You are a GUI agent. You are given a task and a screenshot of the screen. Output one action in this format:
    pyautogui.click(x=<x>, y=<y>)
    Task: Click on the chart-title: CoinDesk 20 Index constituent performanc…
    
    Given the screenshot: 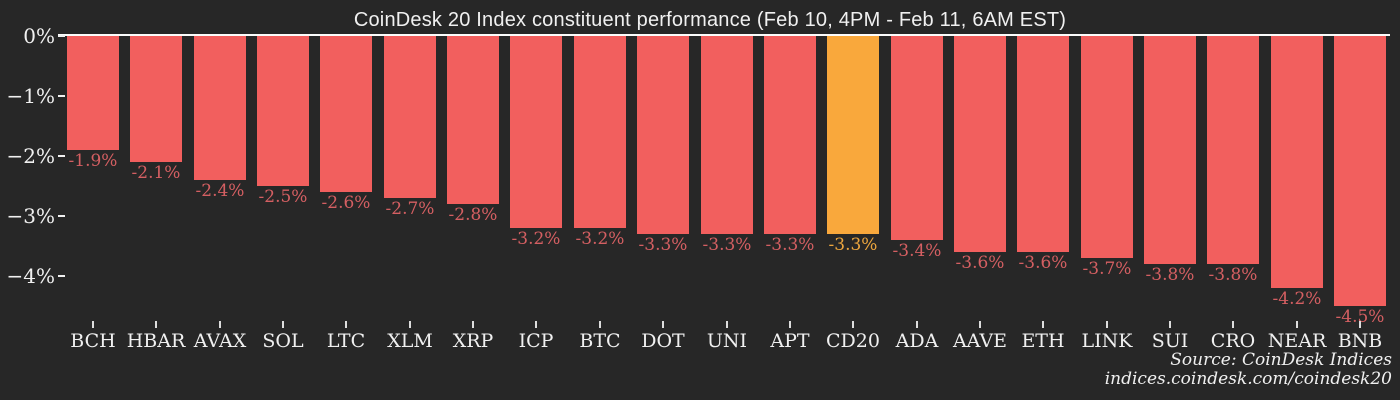 What is the action you would take?
    pyautogui.click(x=710, y=20)
    